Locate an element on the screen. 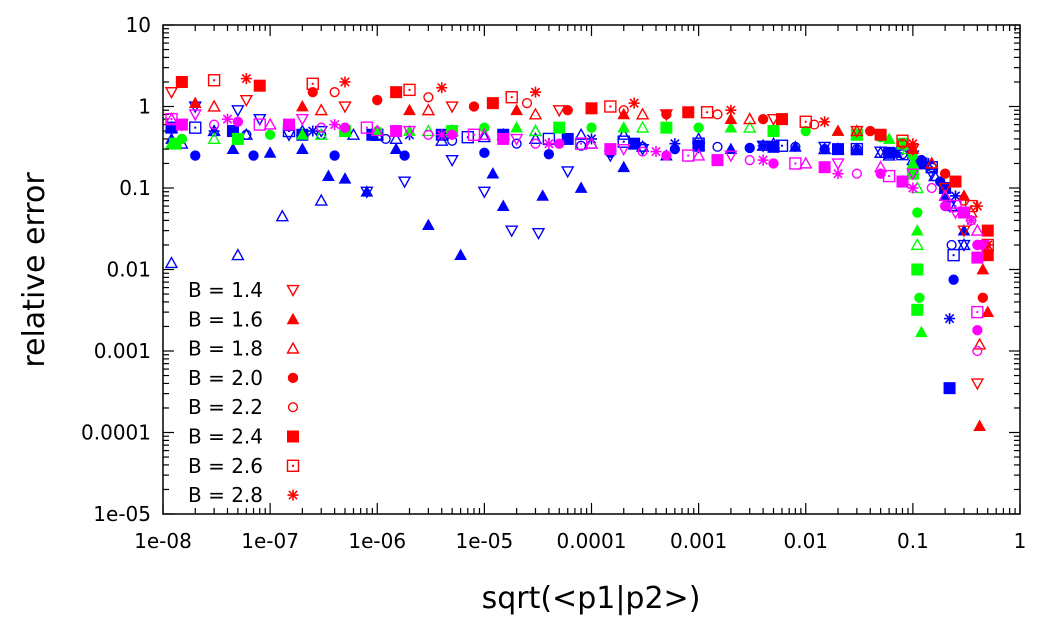 The image size is (1043, 621). legend-label: B = 1.8 is located at coordinates (225, 349).